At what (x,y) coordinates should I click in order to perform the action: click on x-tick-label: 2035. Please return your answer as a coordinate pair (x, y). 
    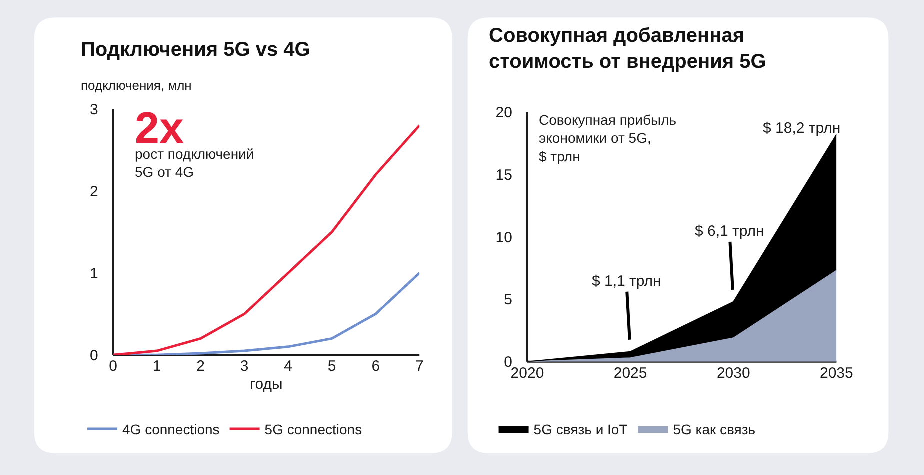
    Looking at the image, I should click on (837, 373).